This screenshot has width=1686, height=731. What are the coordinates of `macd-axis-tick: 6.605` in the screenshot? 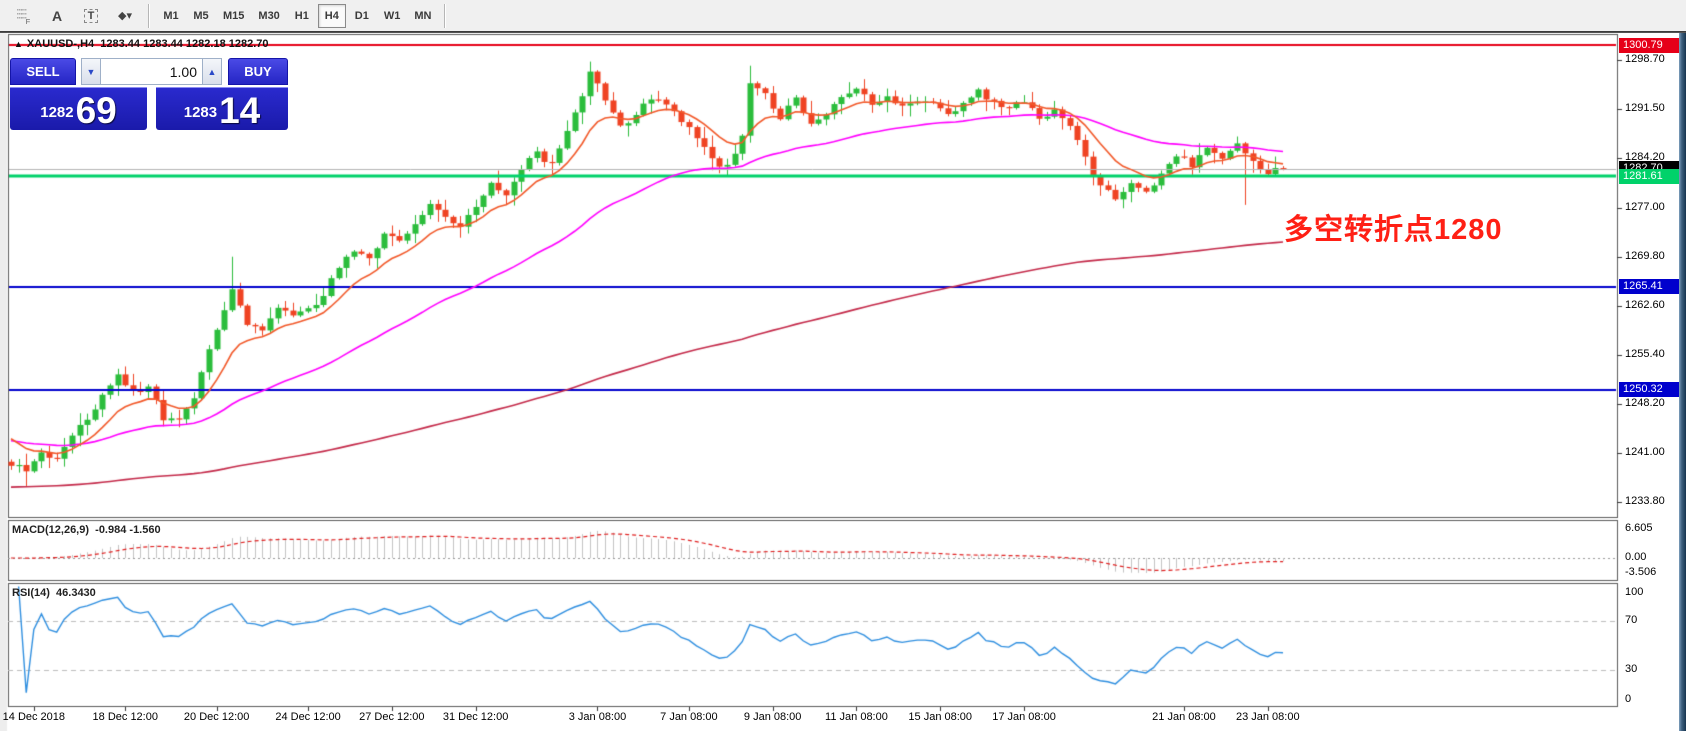 It's located at (1639, 528).